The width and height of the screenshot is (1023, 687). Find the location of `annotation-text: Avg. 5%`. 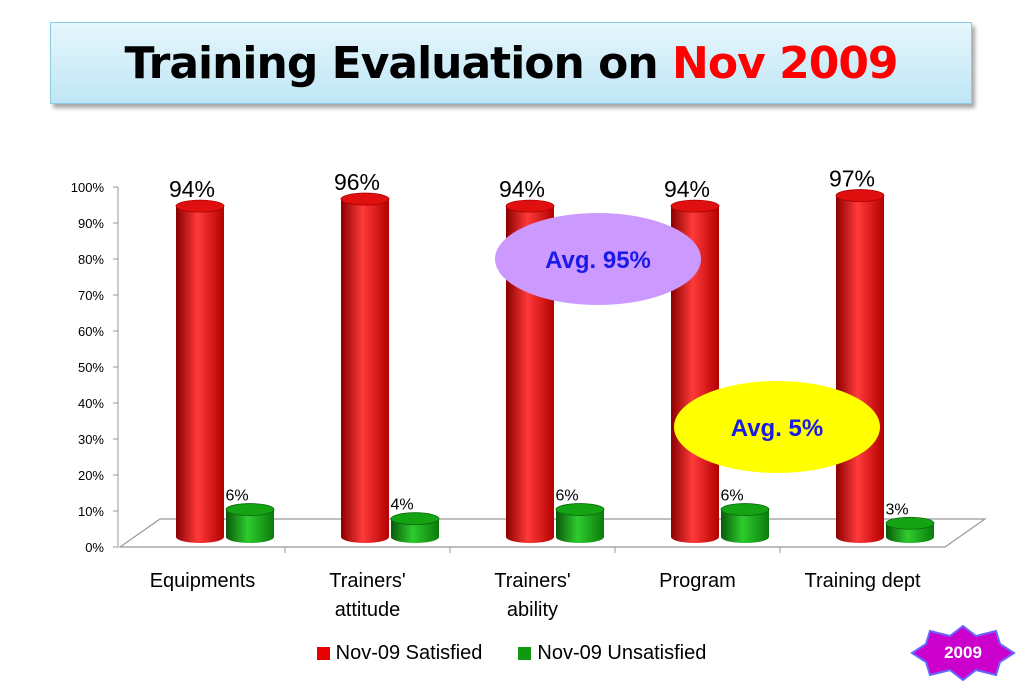

annotation-text: Avg. 5% is located at coordinates (777, 428).